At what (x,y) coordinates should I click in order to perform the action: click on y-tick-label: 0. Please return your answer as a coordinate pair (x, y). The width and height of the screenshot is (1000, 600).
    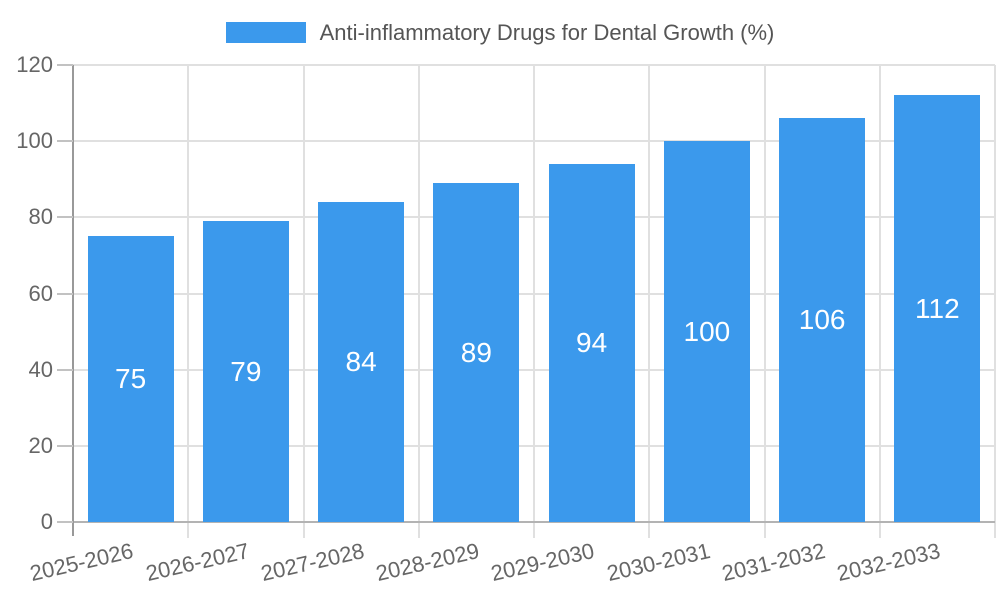
    Looking at the image, I should click on (46, 521).